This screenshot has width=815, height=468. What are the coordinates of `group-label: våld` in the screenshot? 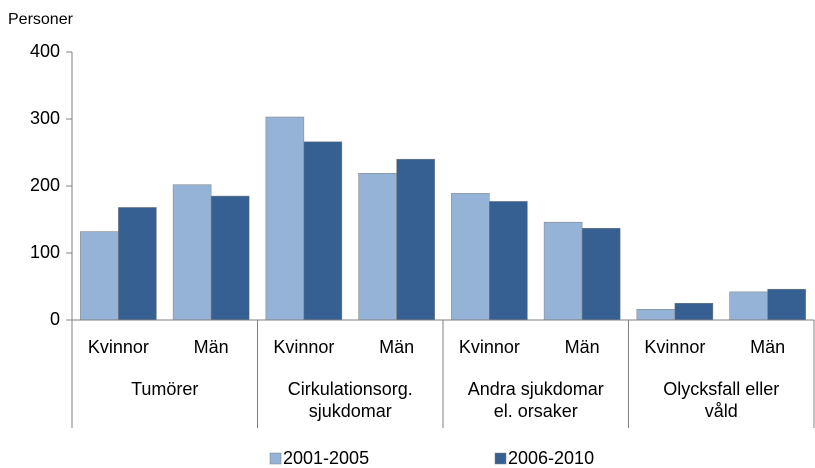 It's located at (721, 411).